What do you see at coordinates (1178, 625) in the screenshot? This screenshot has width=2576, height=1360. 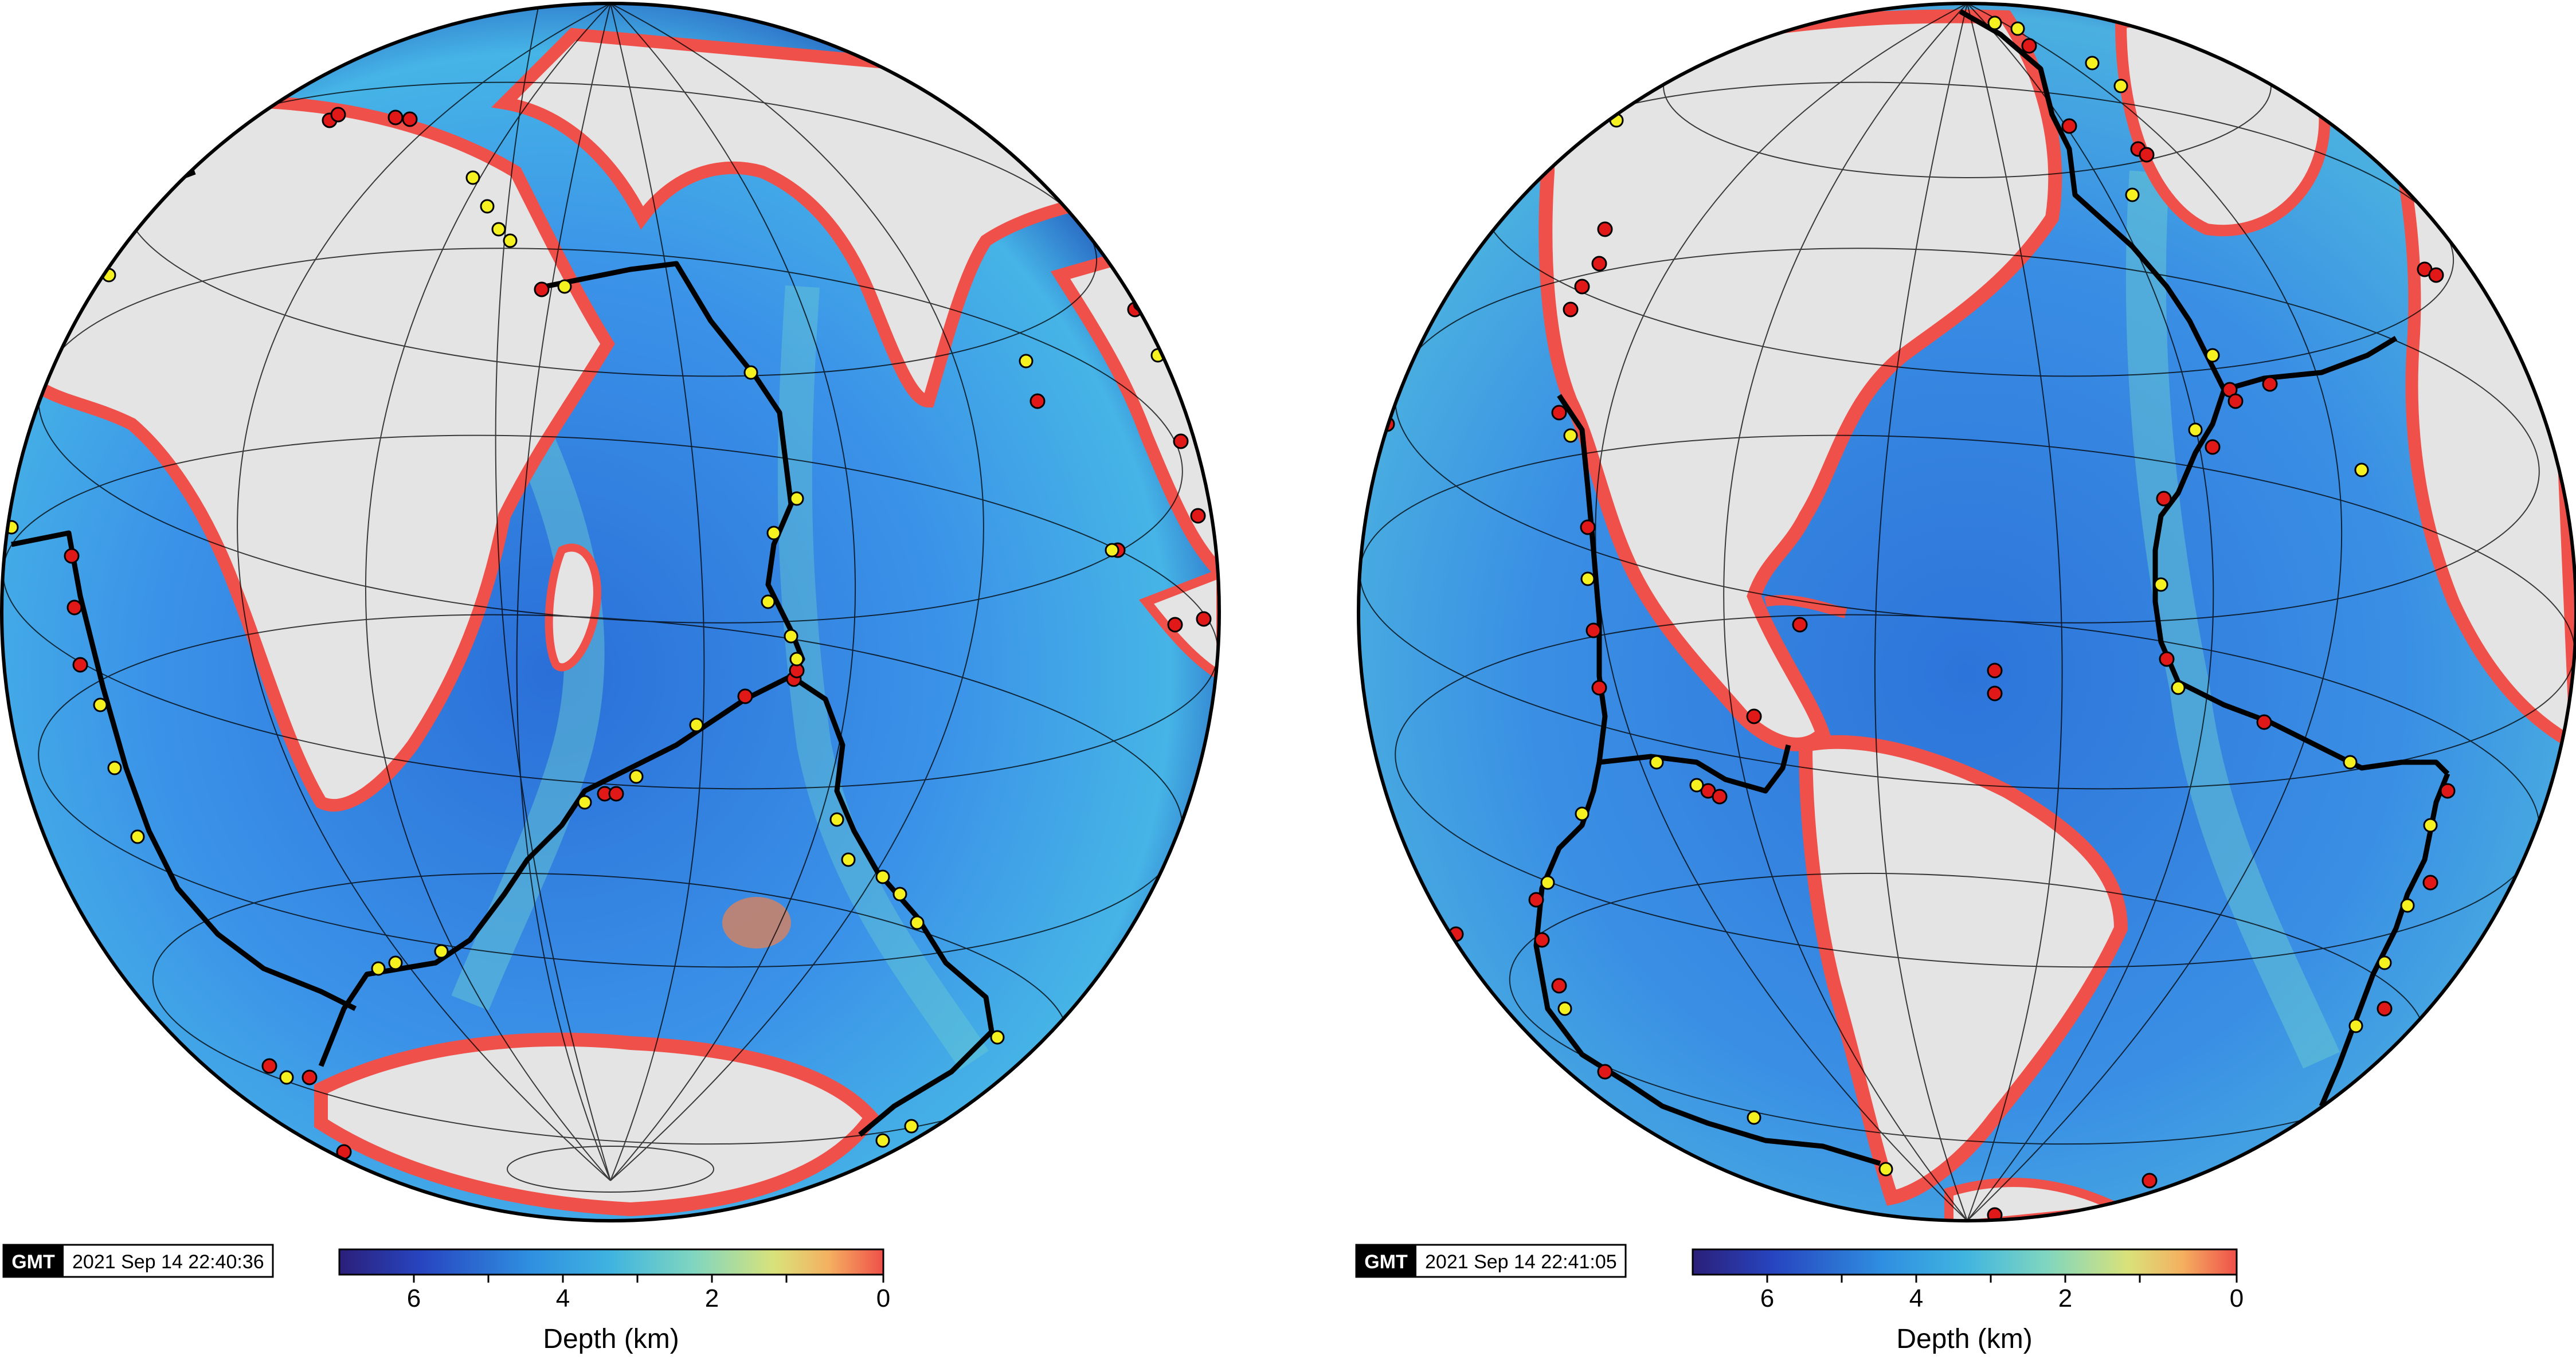 I see `australia-edge` at bounding box center [1178, 625].